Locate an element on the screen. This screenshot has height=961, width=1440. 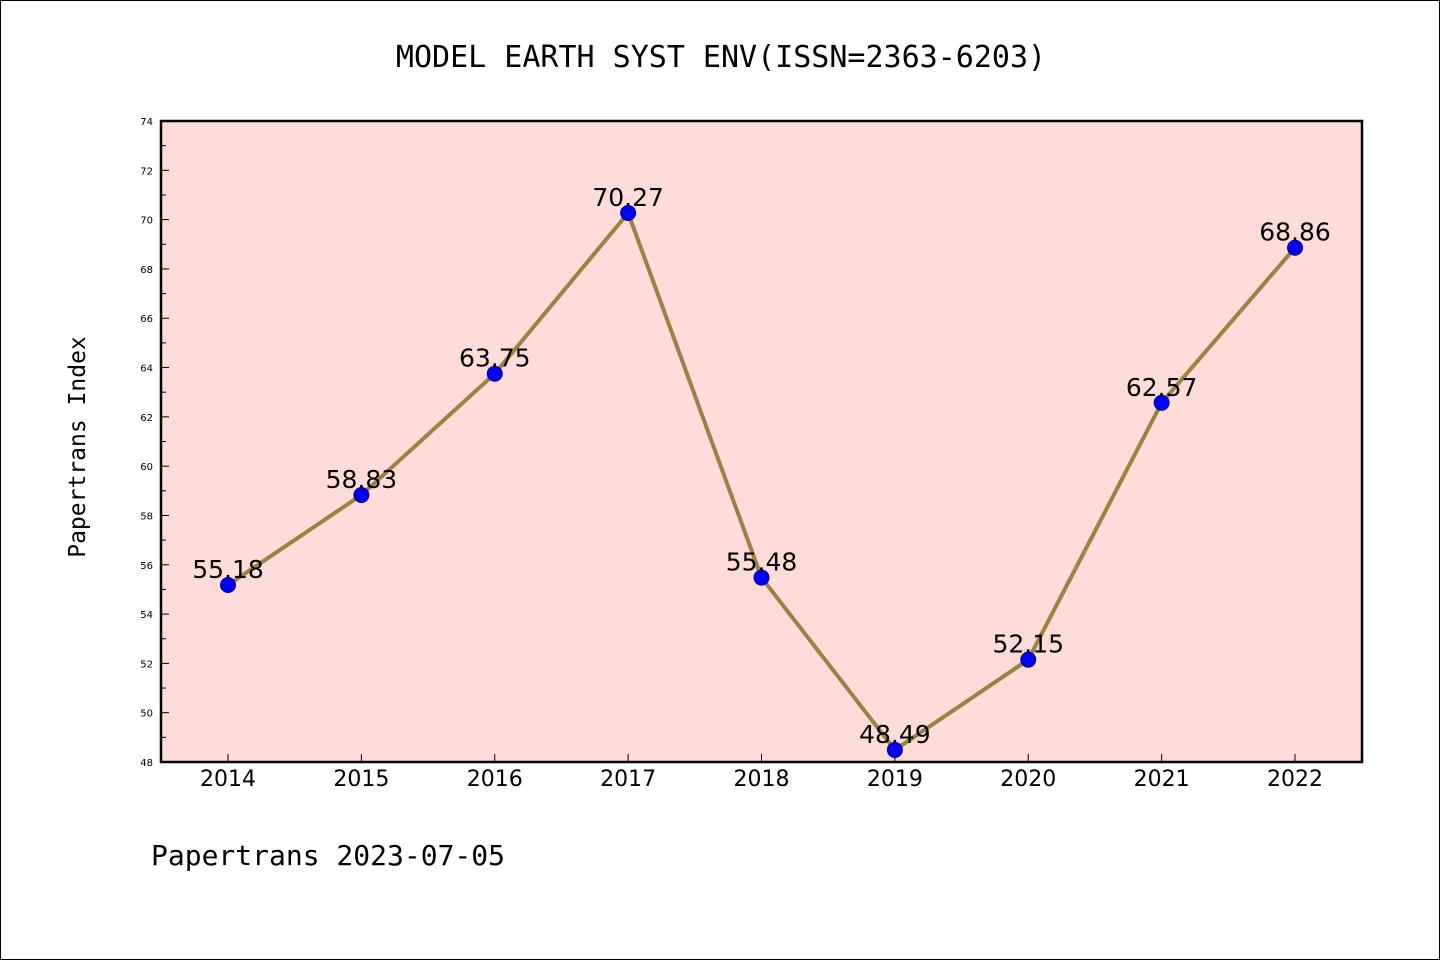
y-tick-label: 72 is located at coordinates (146, 171).